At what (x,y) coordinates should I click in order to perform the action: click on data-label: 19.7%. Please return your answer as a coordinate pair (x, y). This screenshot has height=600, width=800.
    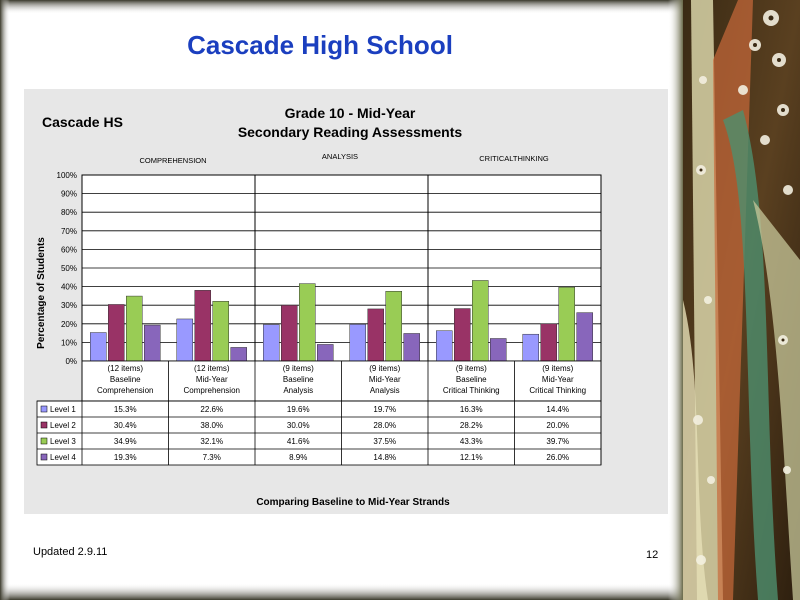
    Looking at the image, I should click on (384, 409).